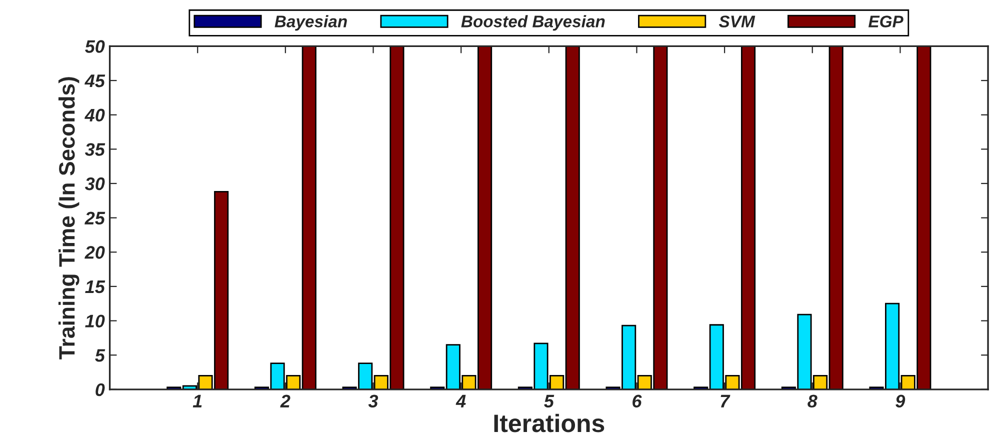 This screenshot has height=440, width=998. Describe the element at coordinates (549, 423) in the screenshot. I see `x-axis-title: Iterations` at that location.